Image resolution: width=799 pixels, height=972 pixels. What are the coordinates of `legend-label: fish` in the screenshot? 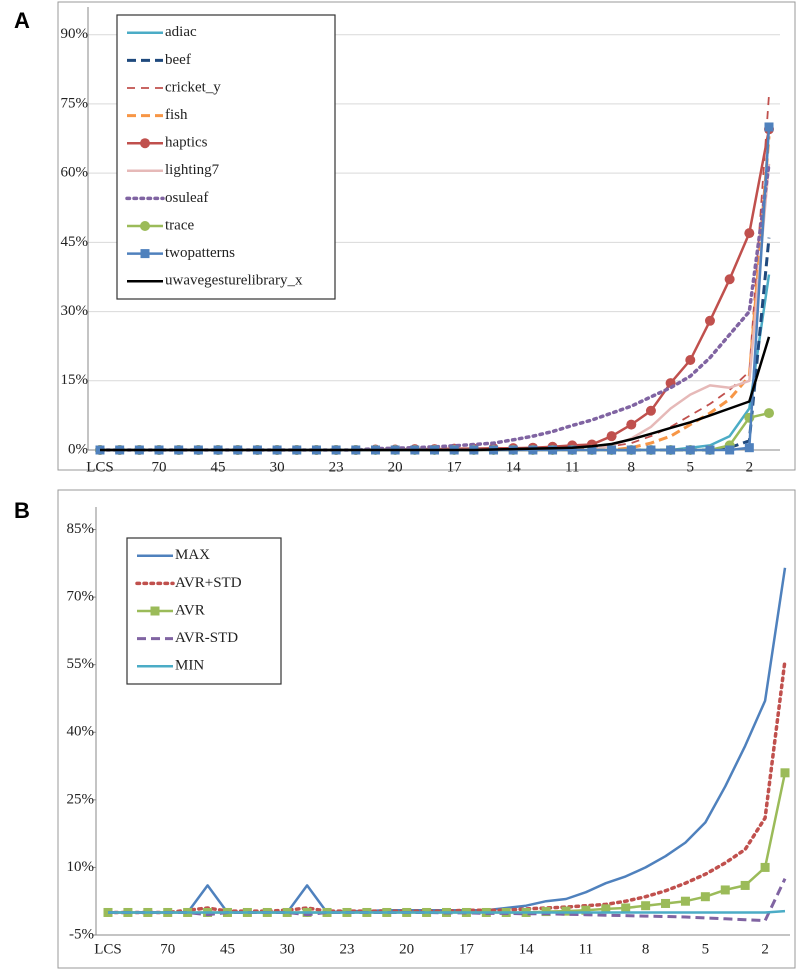 It's located at (176, 115).